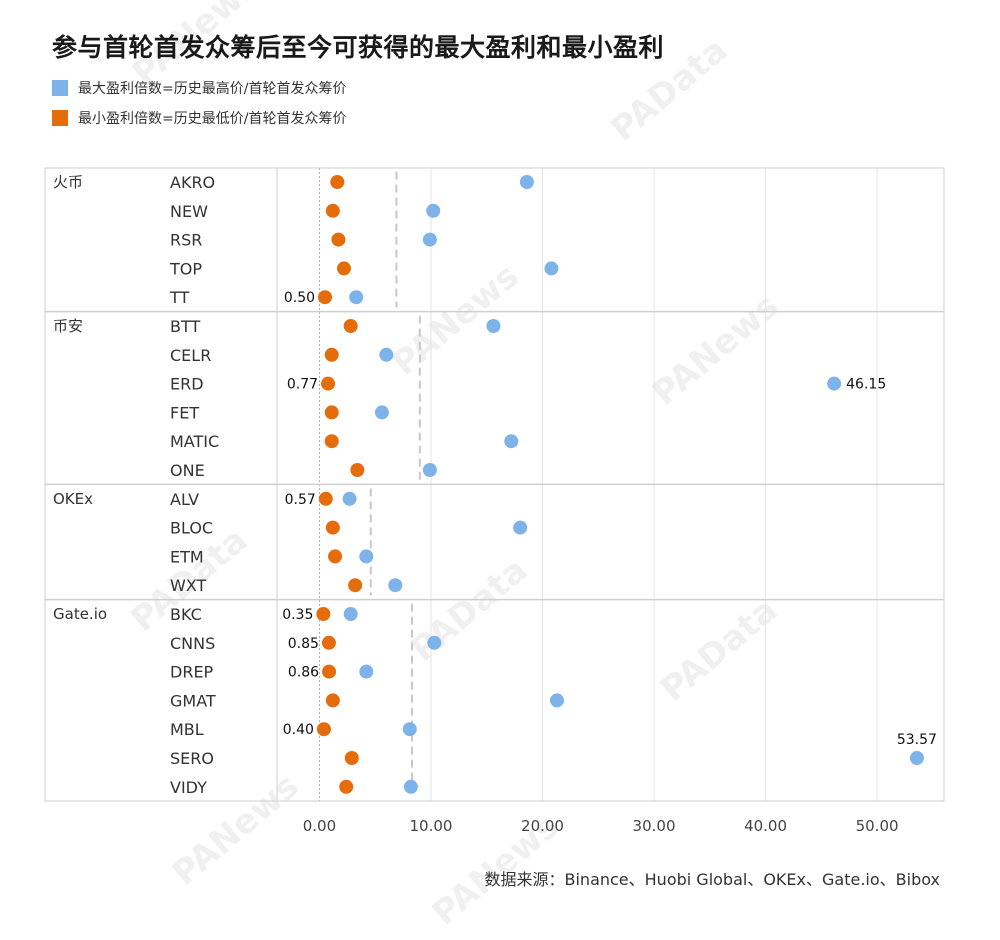 The image size is (1000, 940). I want to click on group-label: OKEx, so click(73, 499).